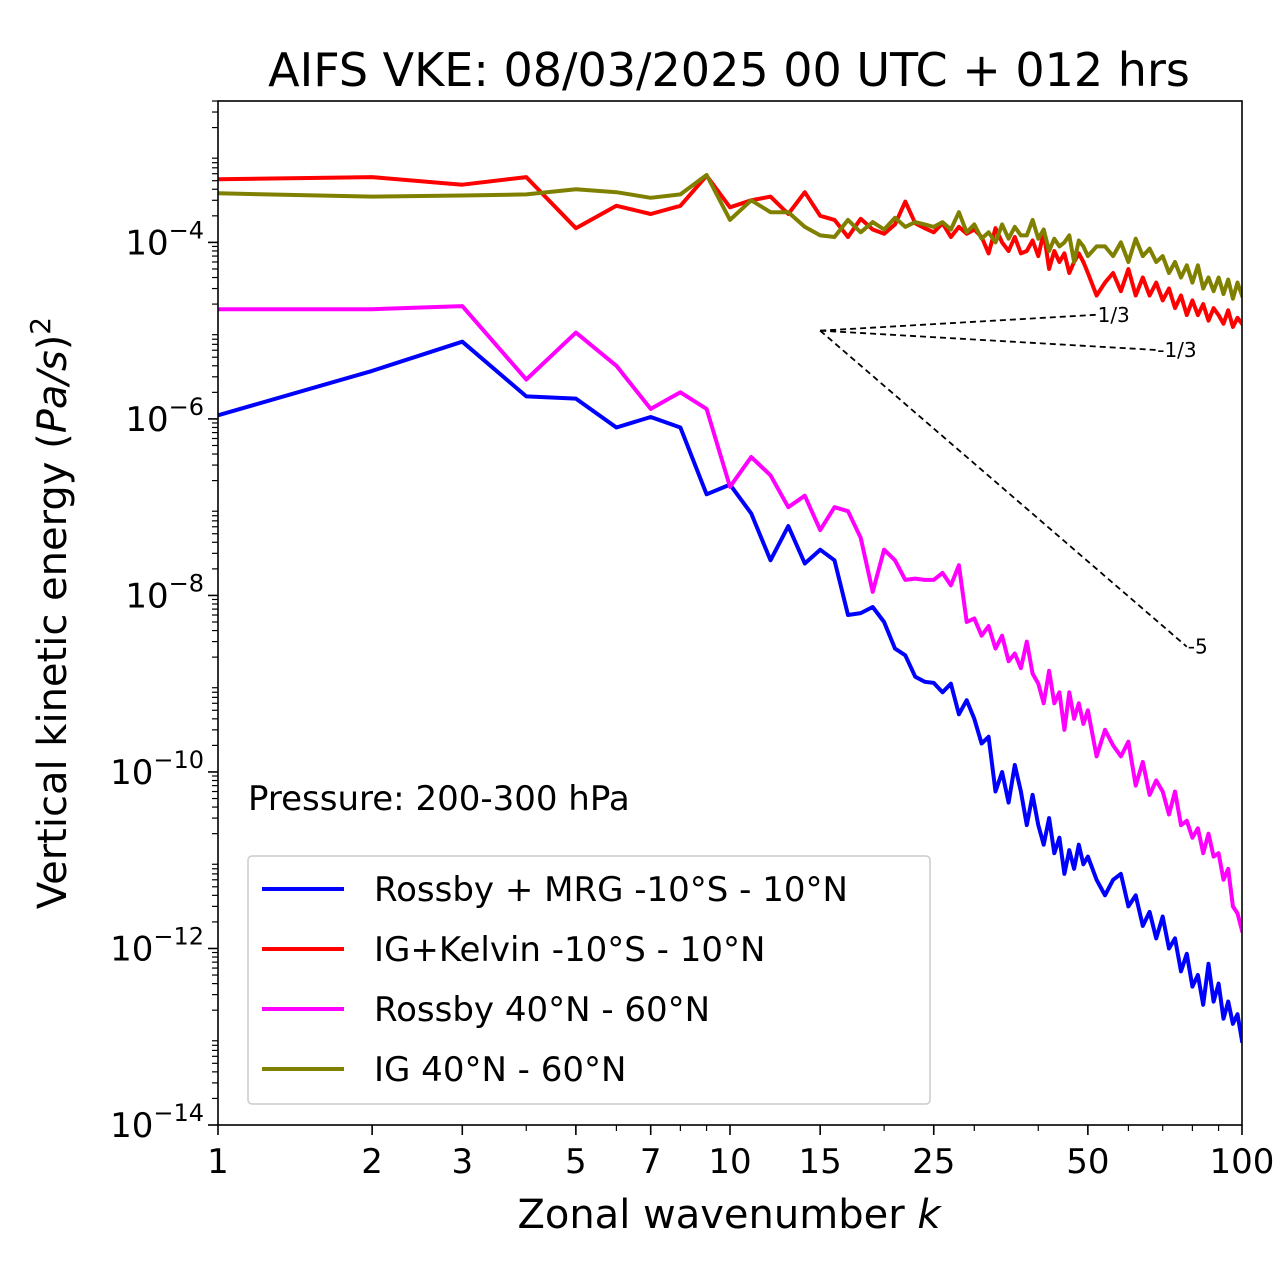 The width and height of the screenshot is (1280, 1288). Describe the element at coordinates (500, 1070) in the screenshot. I see `legend-label: IG 40°N - 60°N` at that location.